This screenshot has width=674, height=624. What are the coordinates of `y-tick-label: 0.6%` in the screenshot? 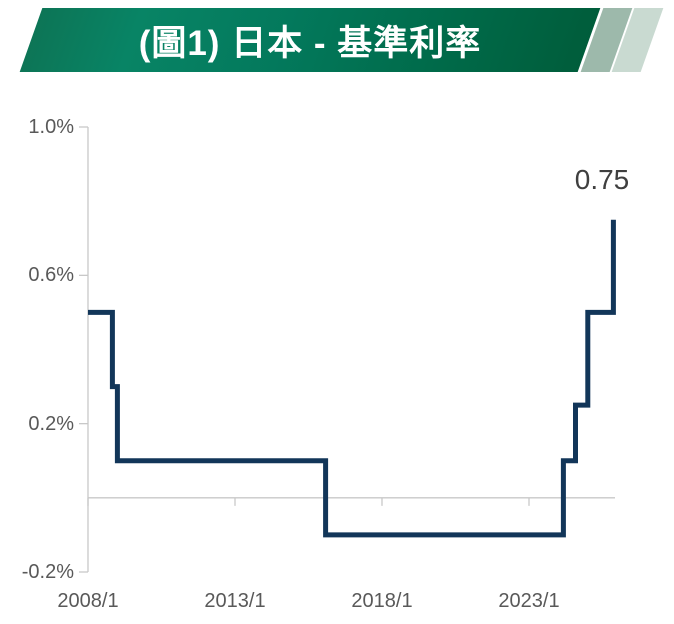 It's located at (51, 275).